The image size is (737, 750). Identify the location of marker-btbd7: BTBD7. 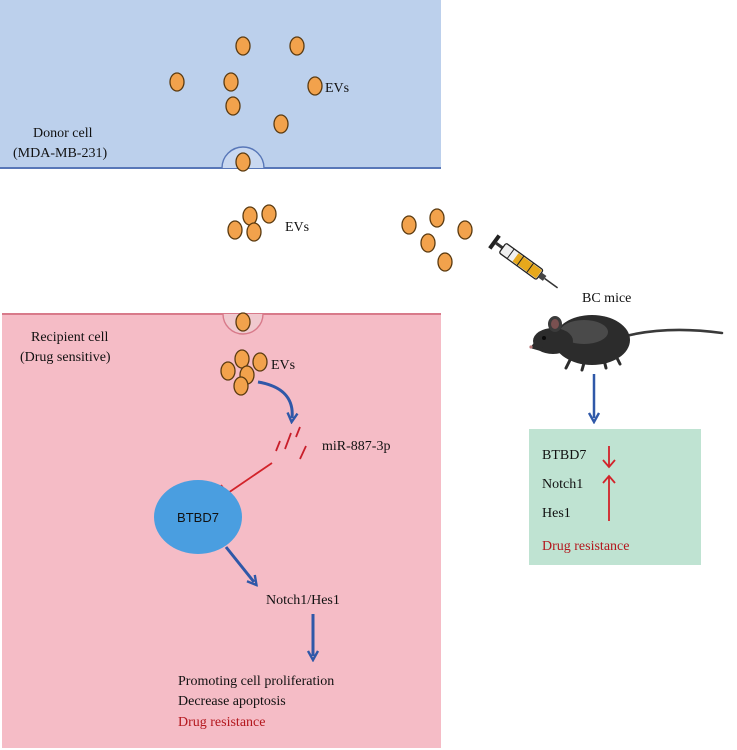
(564, 455).